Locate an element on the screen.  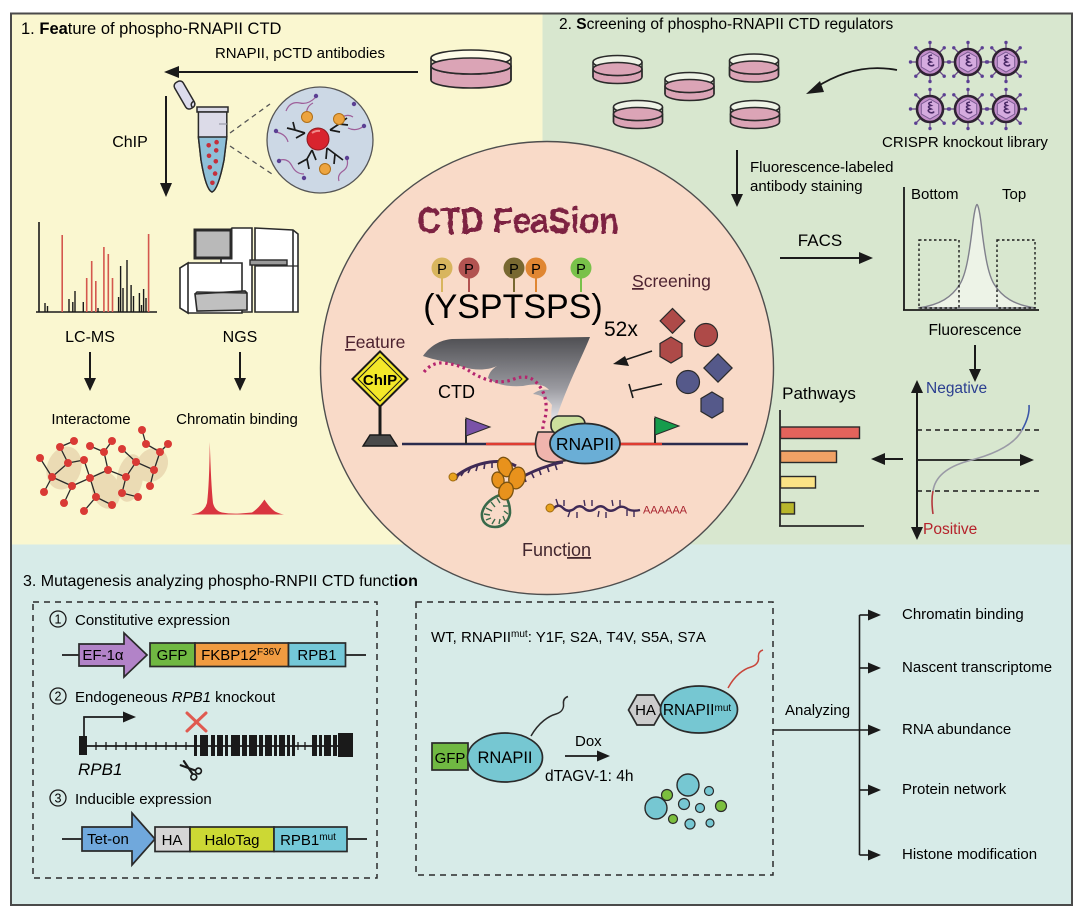
svg-text: AAAAAA is located at coordinates (665, 511).